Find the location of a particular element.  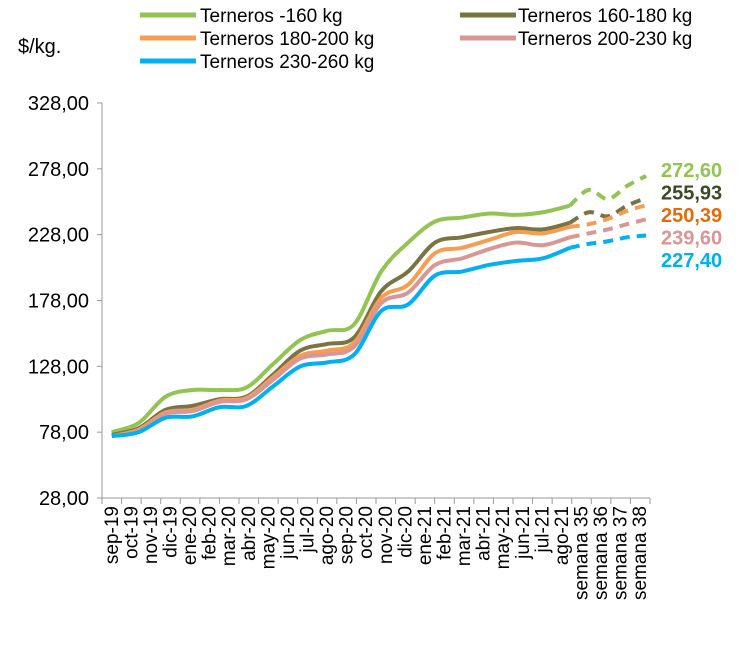

x-tick-label: mar-20 is located at coordinates (229, 536).